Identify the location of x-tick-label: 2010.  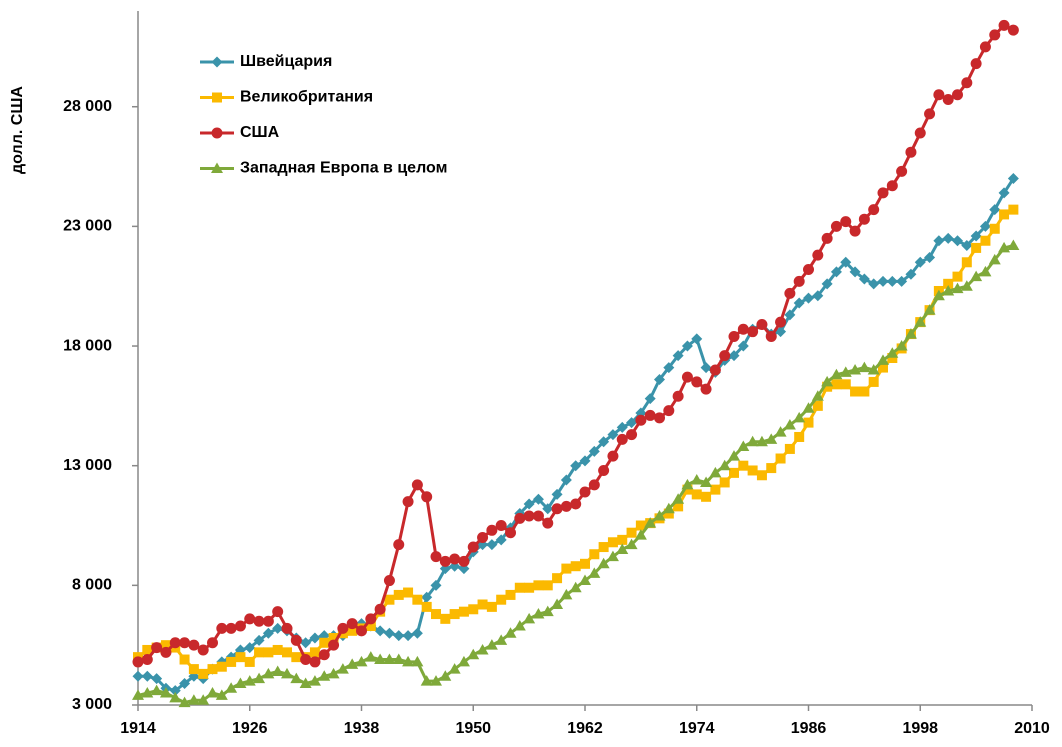
(1032, 728).